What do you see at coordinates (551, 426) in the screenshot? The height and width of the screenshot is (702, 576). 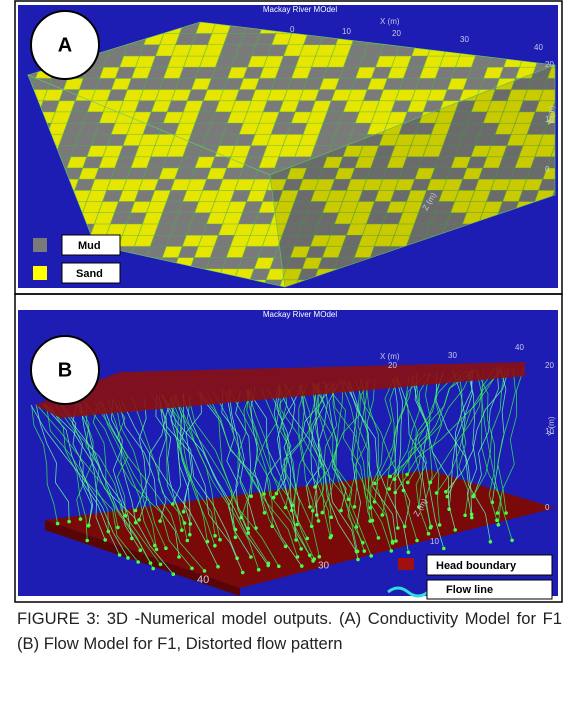 I see `y-axis-label: Y (m)` at bounding box center [551, 426].